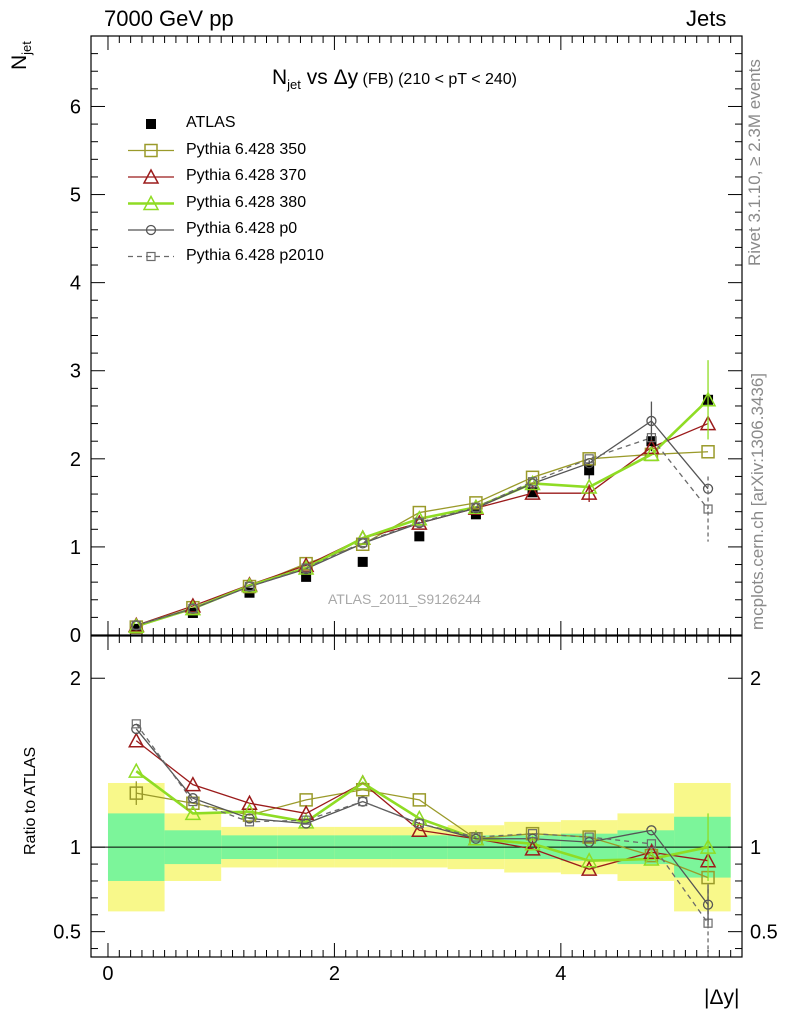  I want to click on side-text-mcplots: mcplots.cern.ch [arXiv:1306.3436], so click(757, 501).